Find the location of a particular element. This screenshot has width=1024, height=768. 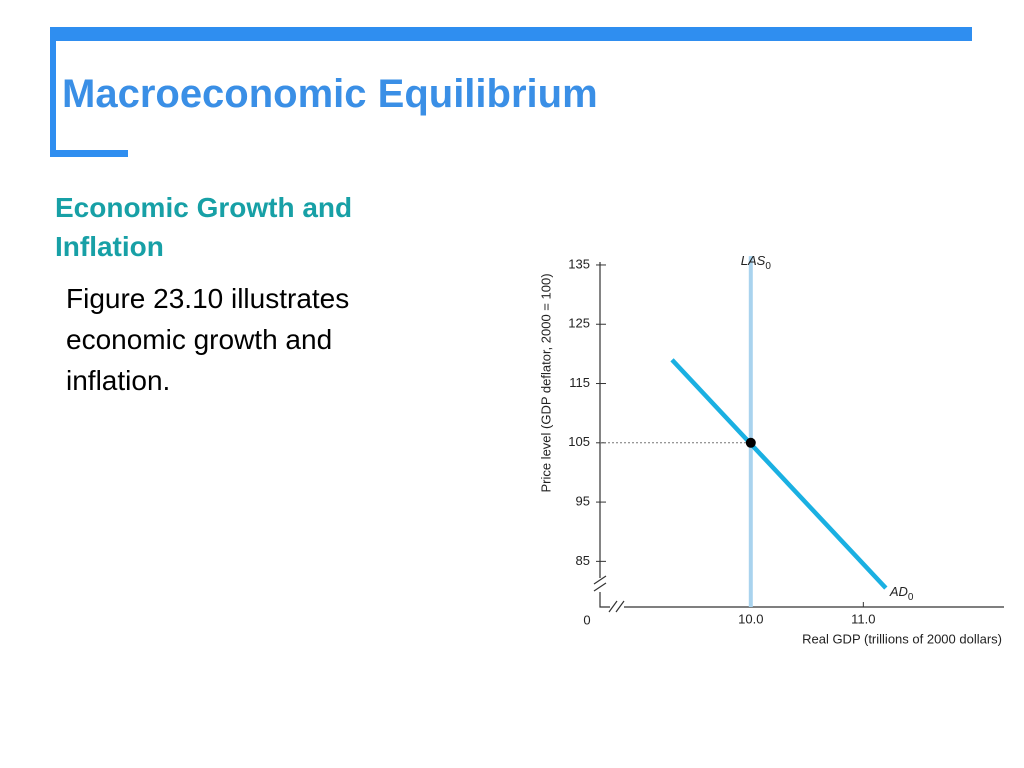

y-break is located at coordinates (600, 583).